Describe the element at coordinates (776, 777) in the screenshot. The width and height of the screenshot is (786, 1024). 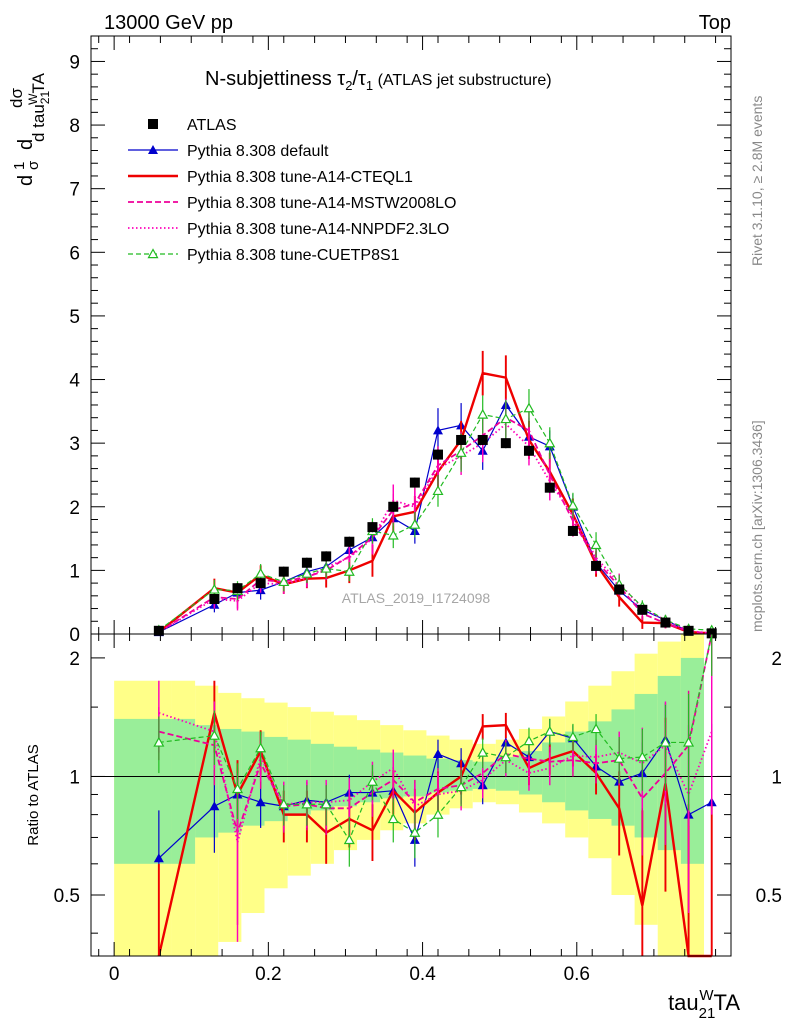
I see `y-tick-label-ratio-right-1: 1` at that location.